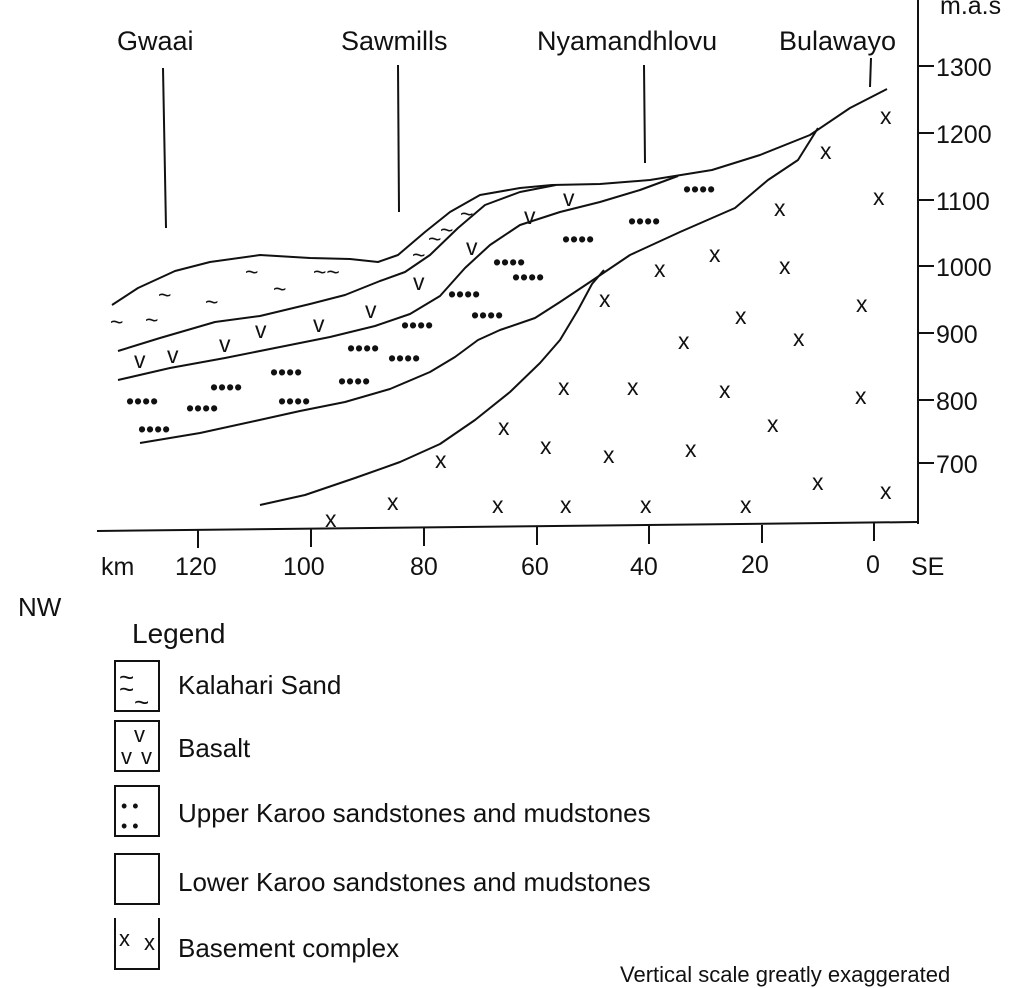 The image size is (1013, 988). I want to click on distance-unit-label: km, so click(117, 567).